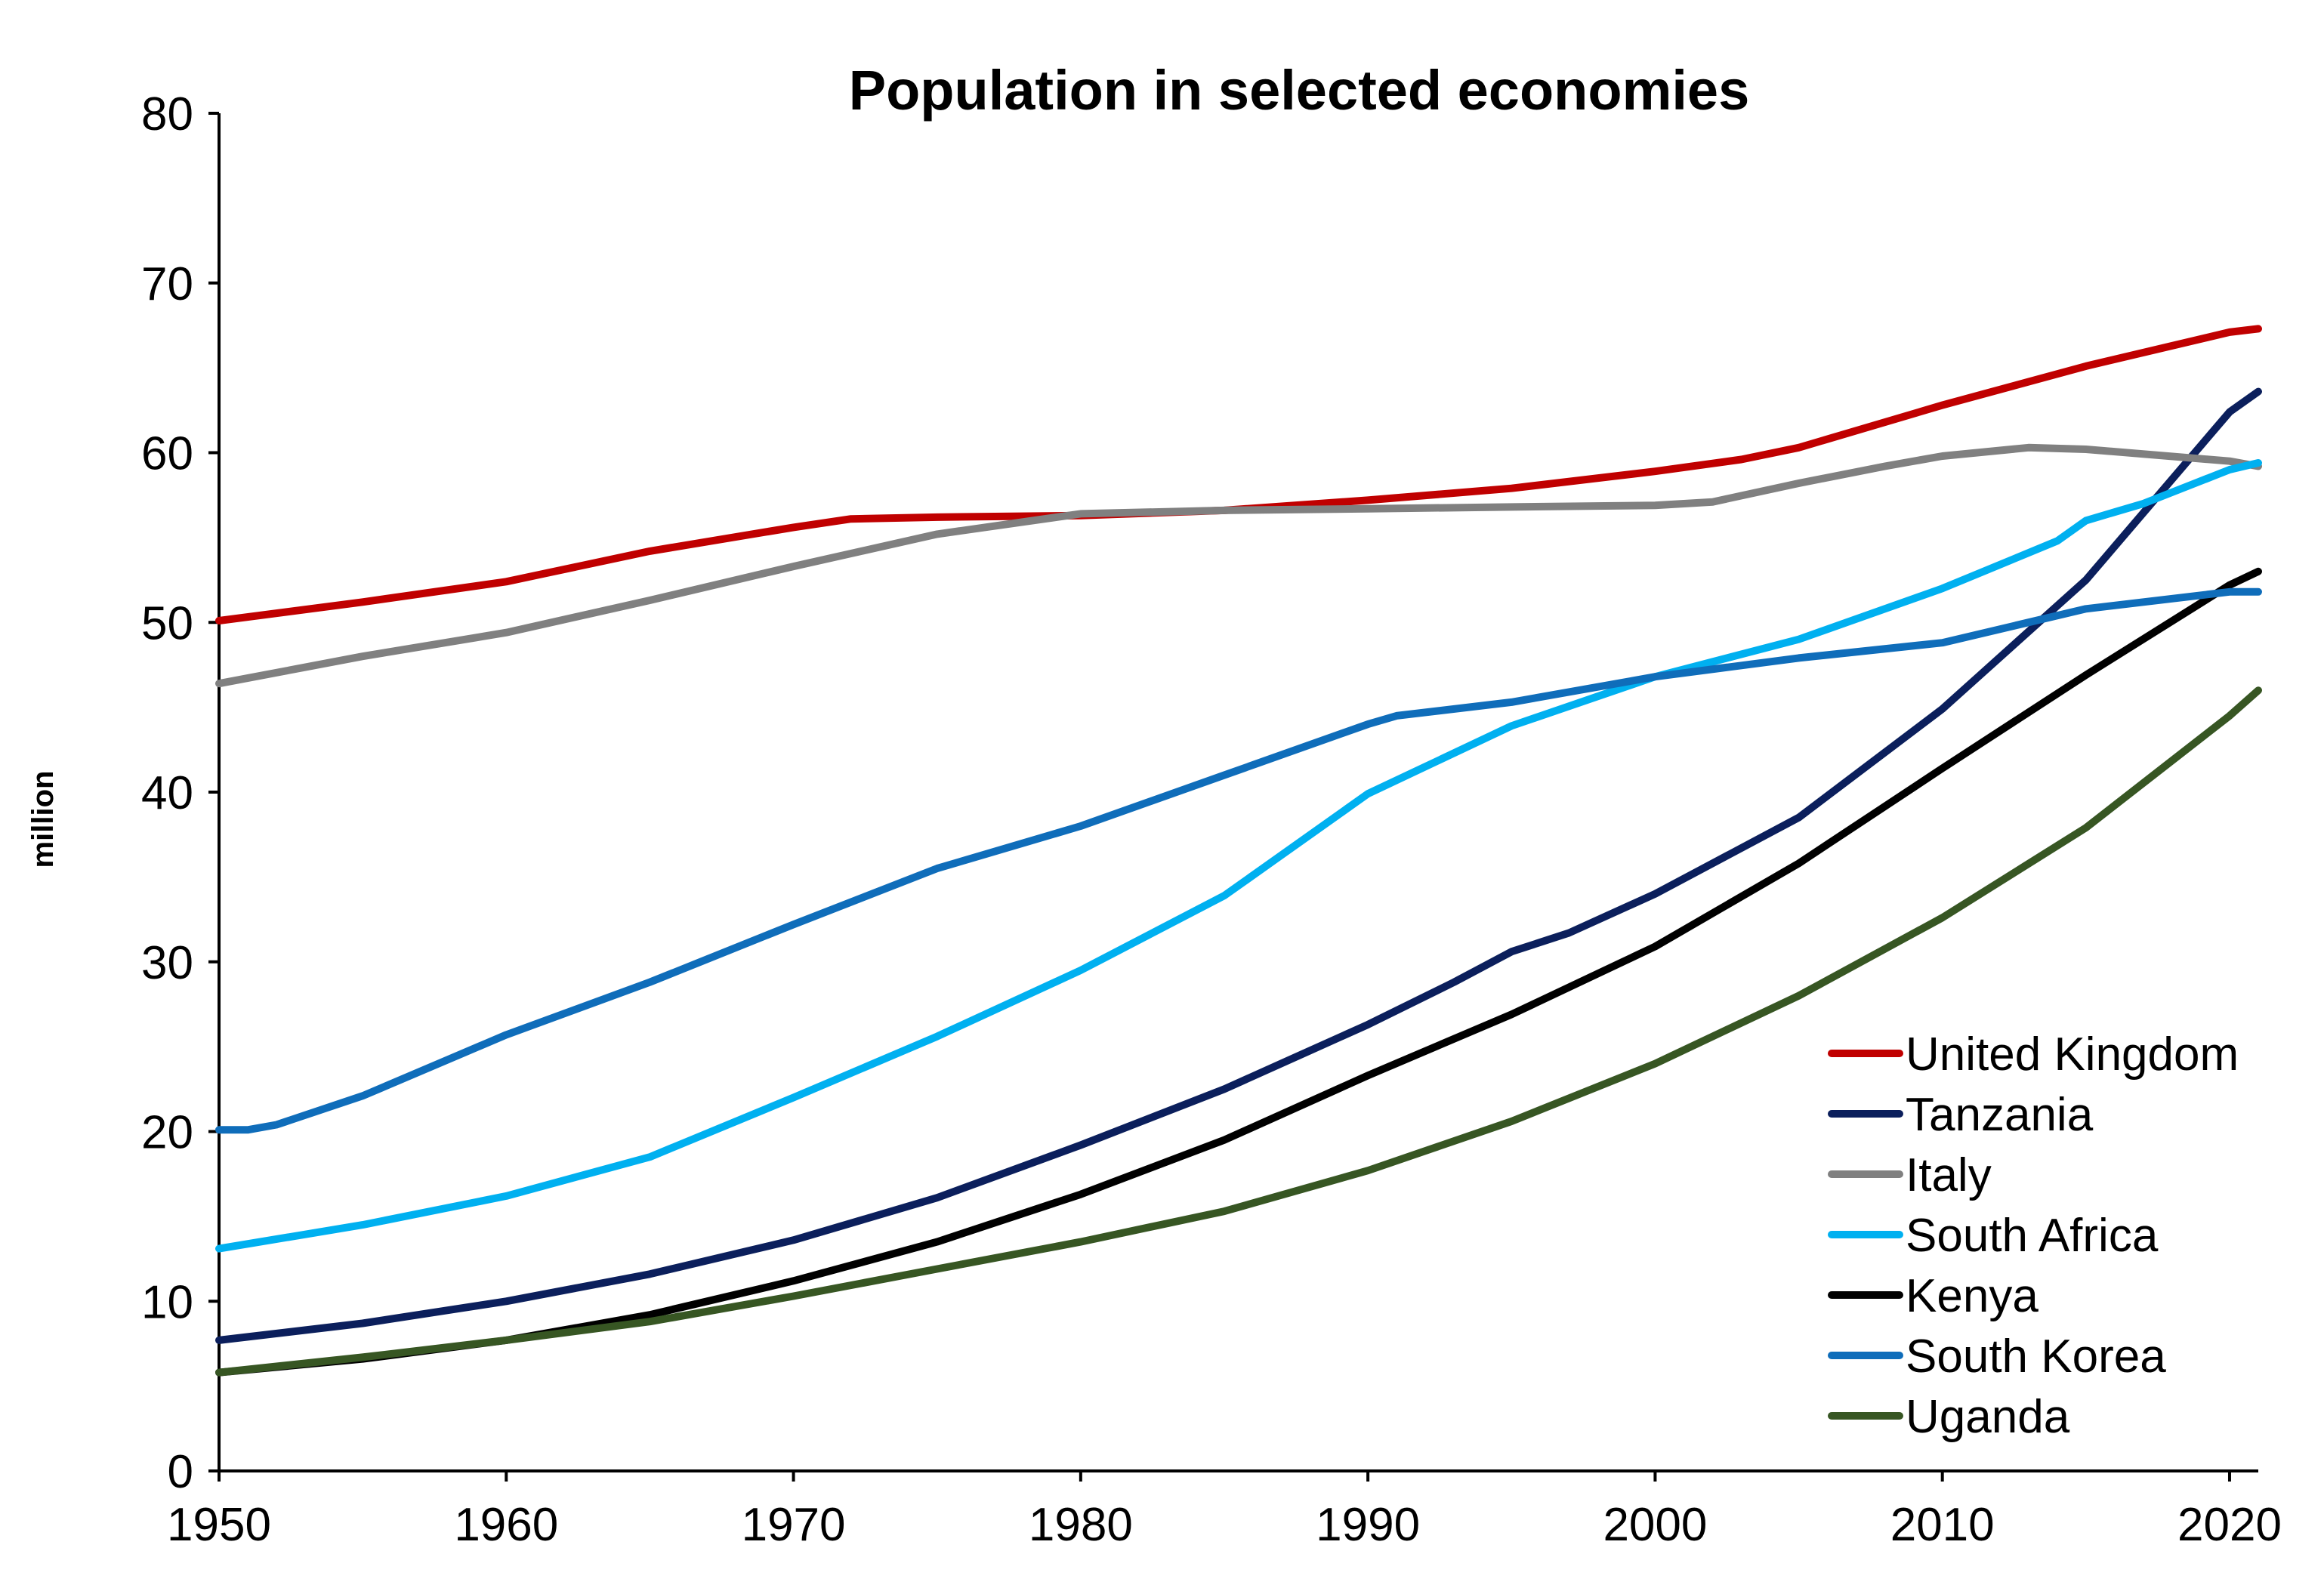  I want to click on series-line-italy, so click(1238, 565).